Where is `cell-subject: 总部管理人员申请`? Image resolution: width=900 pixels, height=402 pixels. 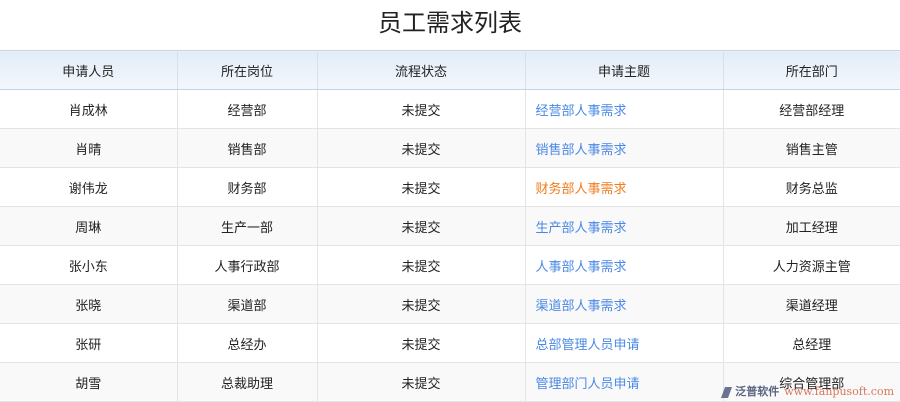
cell-subject: 总部管理人员申请 is located at coordinates (624, 343).